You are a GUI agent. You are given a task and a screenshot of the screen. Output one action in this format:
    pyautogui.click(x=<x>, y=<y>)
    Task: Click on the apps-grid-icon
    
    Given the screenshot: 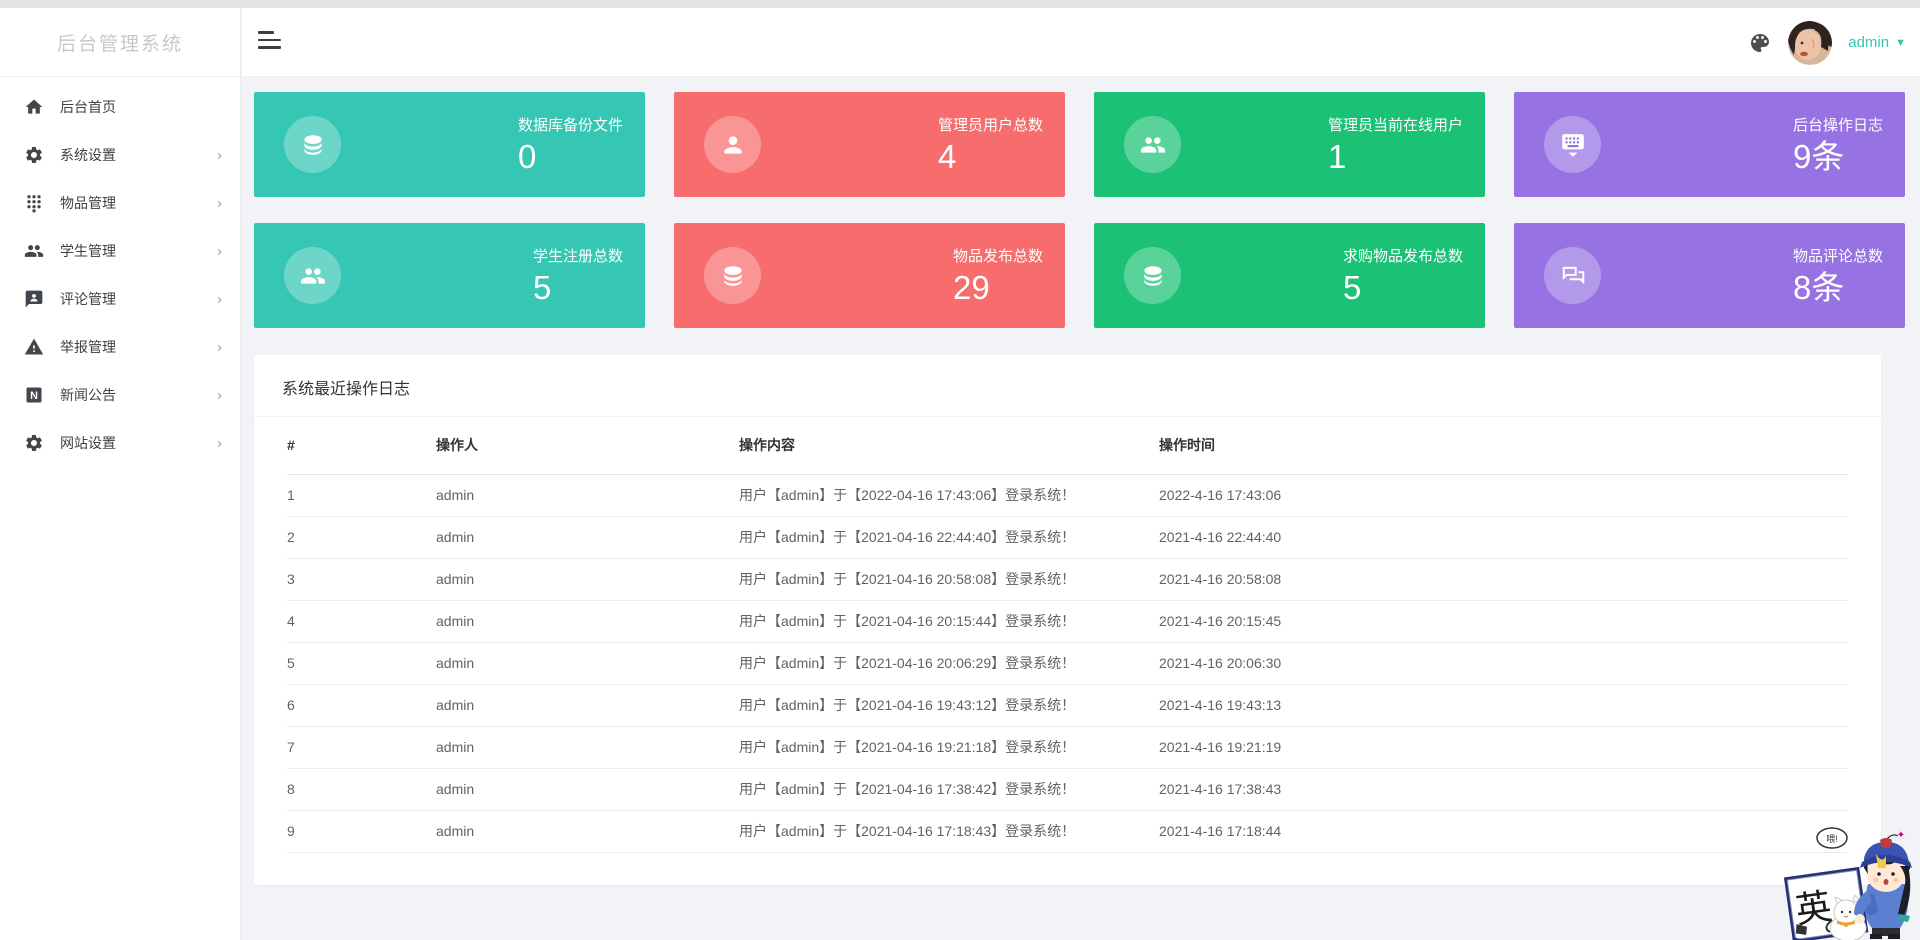 What is the action you would take?
    pyautogui.click(x=34, y=203)
    